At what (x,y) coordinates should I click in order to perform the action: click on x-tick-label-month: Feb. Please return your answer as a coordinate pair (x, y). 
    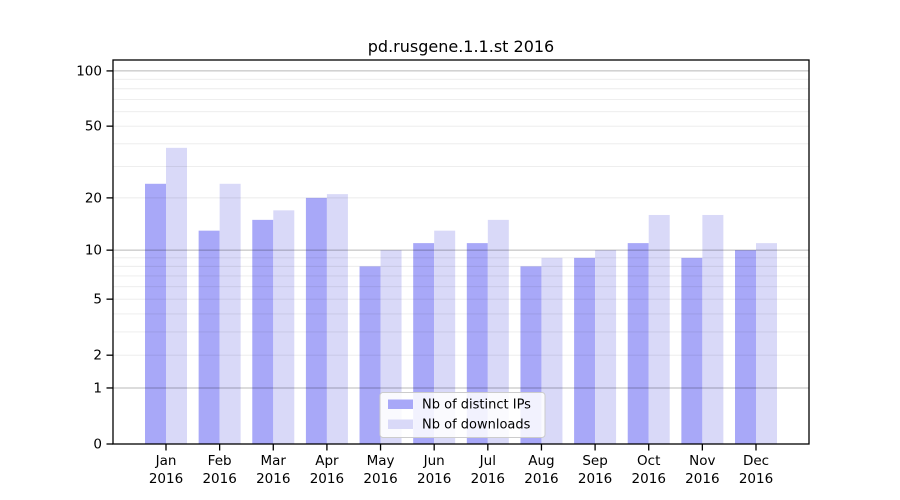
    Looking at the image, I should click on (220, 461).